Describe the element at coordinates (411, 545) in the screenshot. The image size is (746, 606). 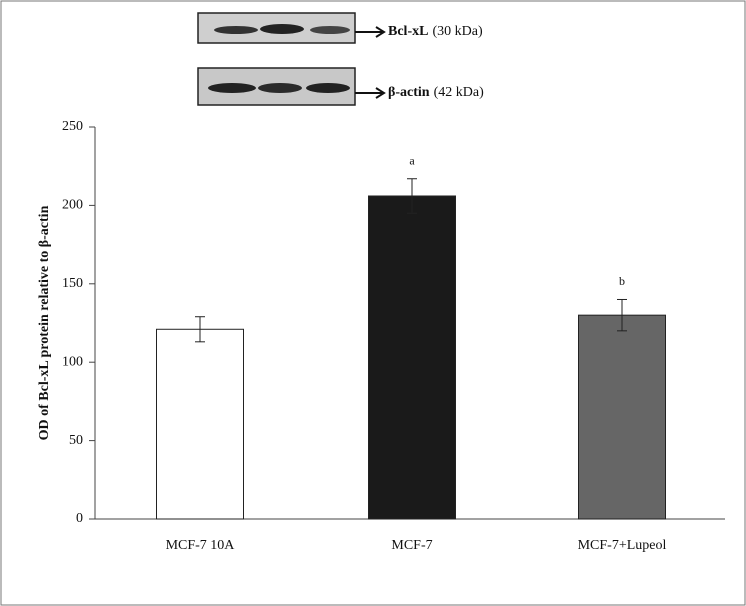
I see `x-tick-label: MCF-7` at that location.